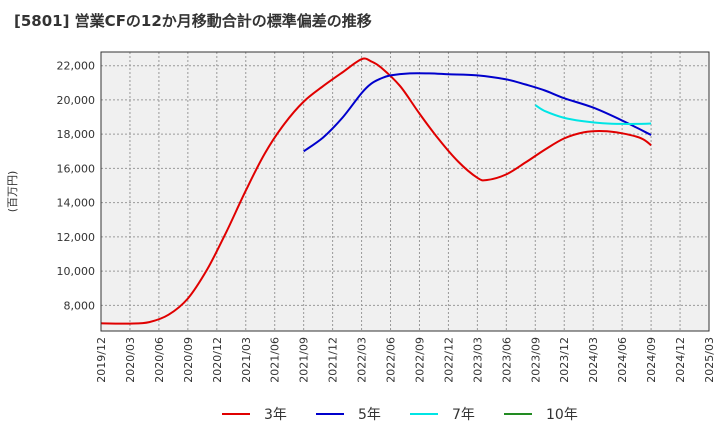 The image size is (720, 440). What do you see at coordinates (391, 360) in the screenshot?
I see `x-tick-label: 2022/06` at bounding box center [391, 360].